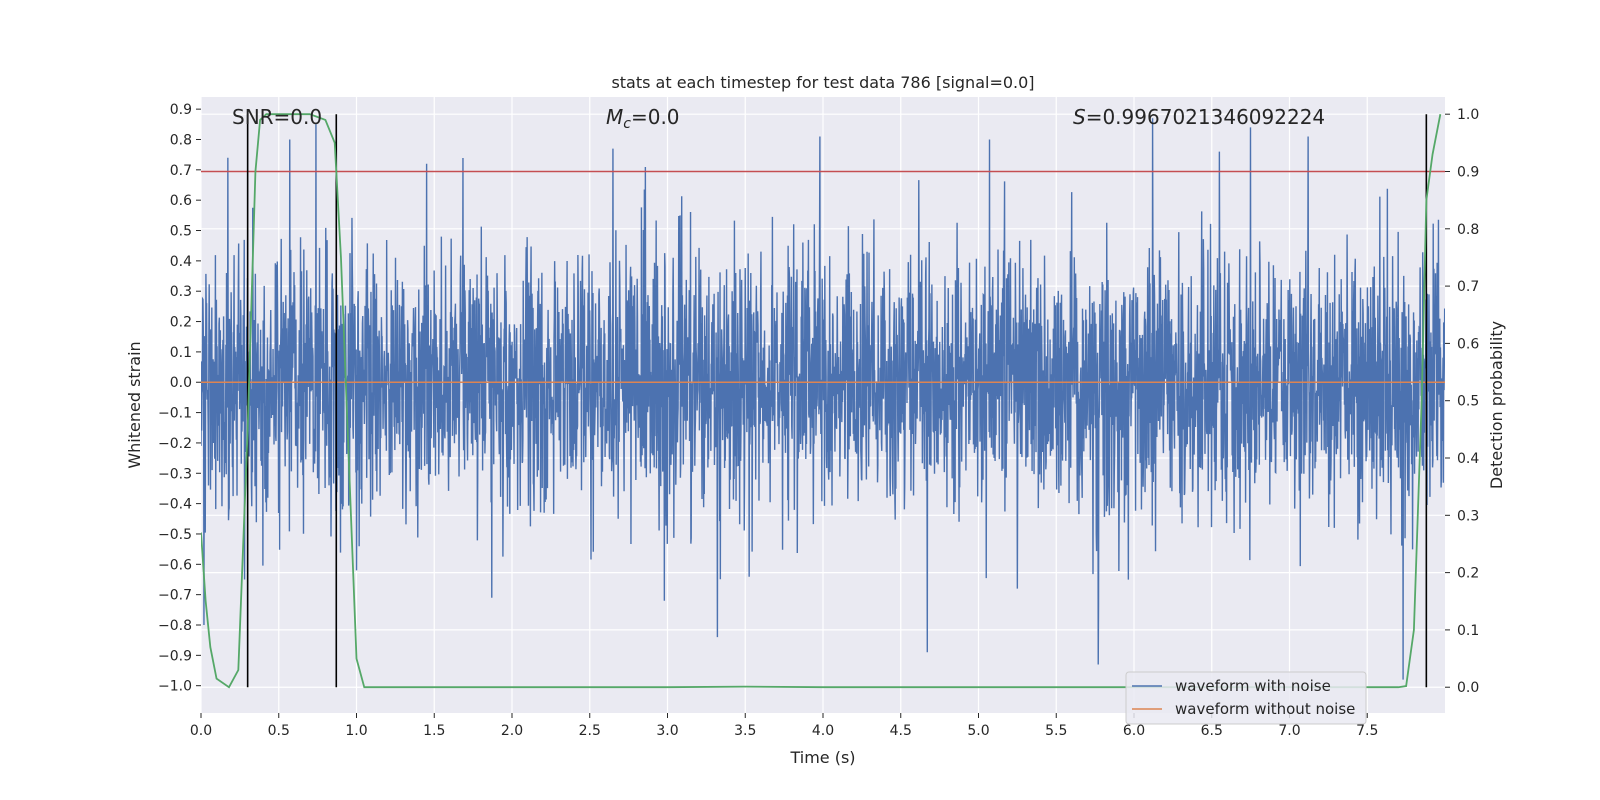  I want to click on x-tick-label: 0.0, so click(201, 731).